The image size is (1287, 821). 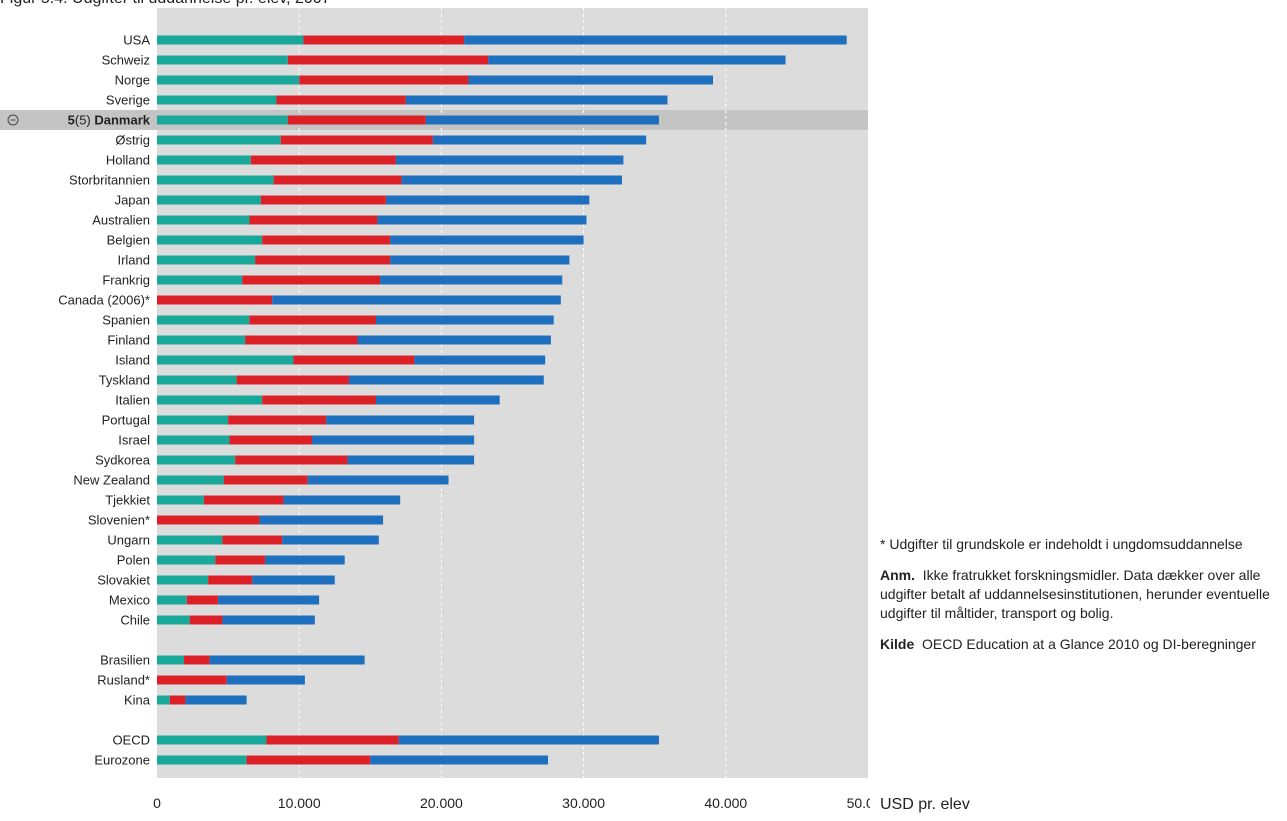 What do you see at coordinates (133, 260) in the screenshot?
I see `category-label-11: Irland` at bounding box center [133, 260].